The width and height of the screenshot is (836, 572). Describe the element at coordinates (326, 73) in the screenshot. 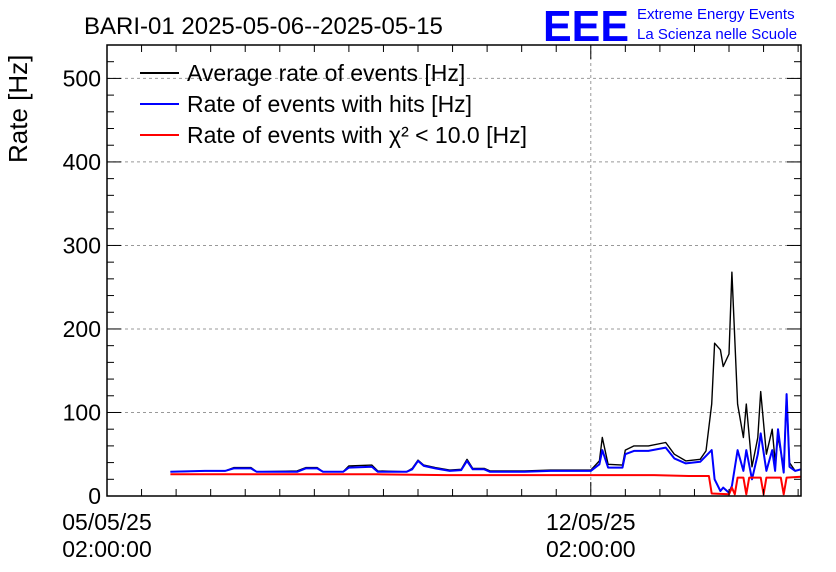

I see `legend-label-1: Average rate of events [Hz]` at that location.